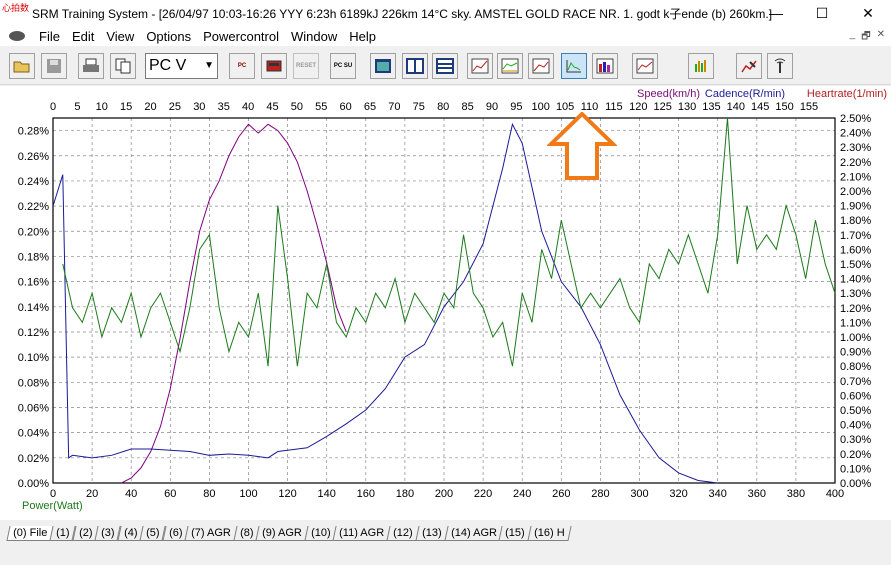 This screenshot has height=565, width=891. What do you see at coordinates (445, 66) in the screenshot?
I see `tile-horizontal-button` at bounding box center [445, 66].